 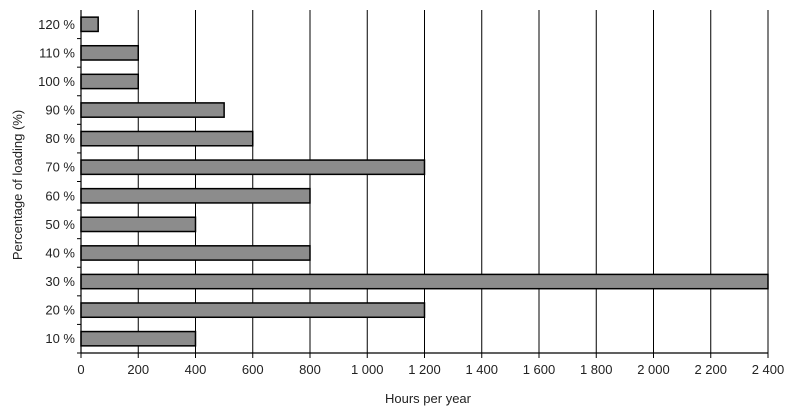 I want to click on bar-80-percent, so click(x=167, y=138).